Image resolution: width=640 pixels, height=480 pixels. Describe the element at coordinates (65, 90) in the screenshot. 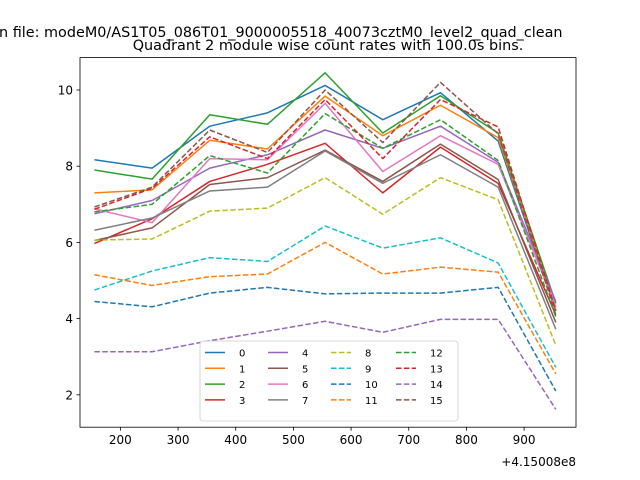

I see `y-tick-label: 10` at that location.